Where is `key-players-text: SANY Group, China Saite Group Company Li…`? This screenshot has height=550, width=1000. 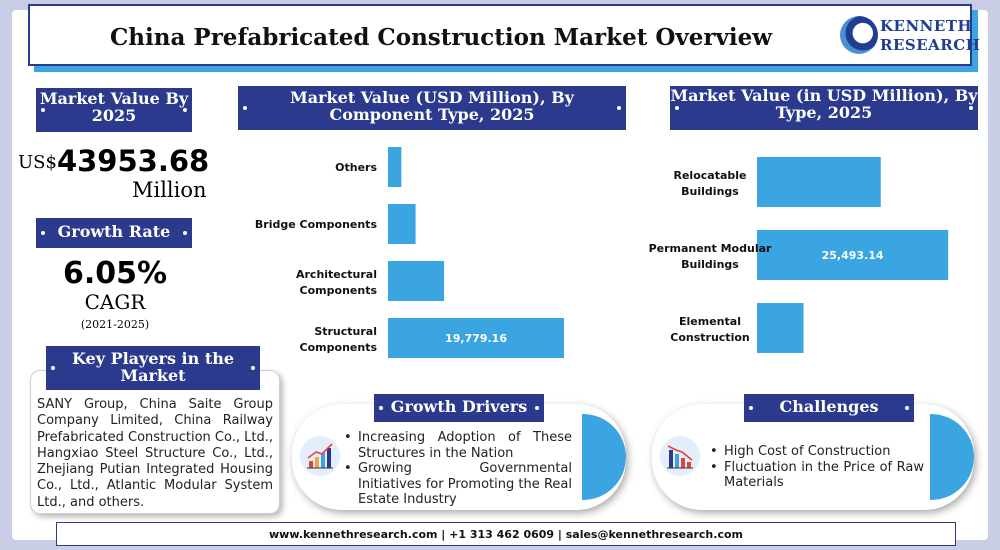 key-players-text: SANY Group, China Saite Group Company Li… is located at coordinates (155, 453).